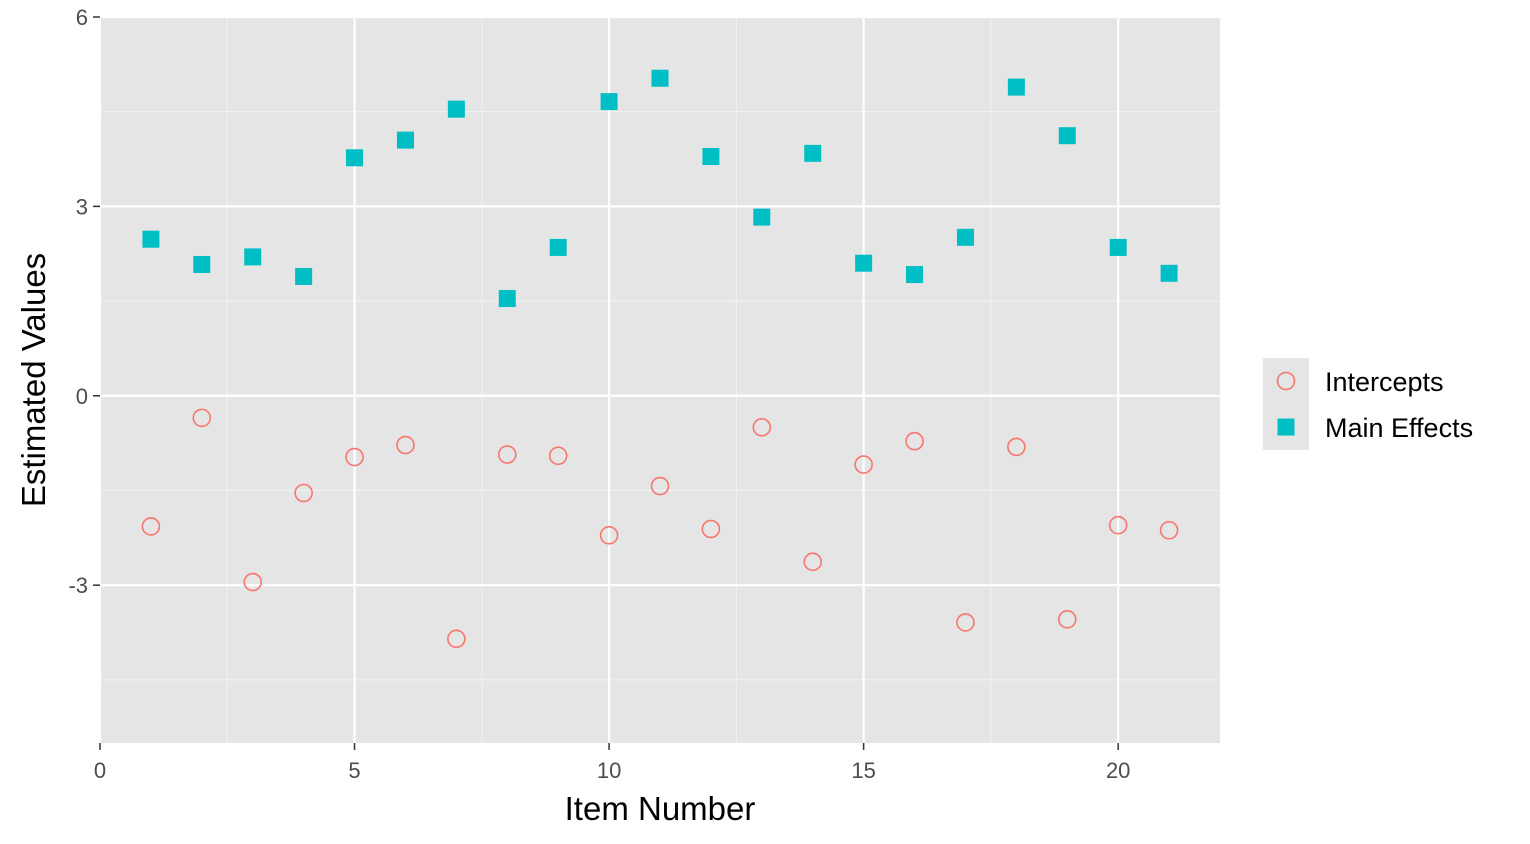 The height and width of the screenshot is (844, 1530). Describe the element at coordinates (1118, 770) in the screenshot. I see `x-tick-label: 20` at that location.